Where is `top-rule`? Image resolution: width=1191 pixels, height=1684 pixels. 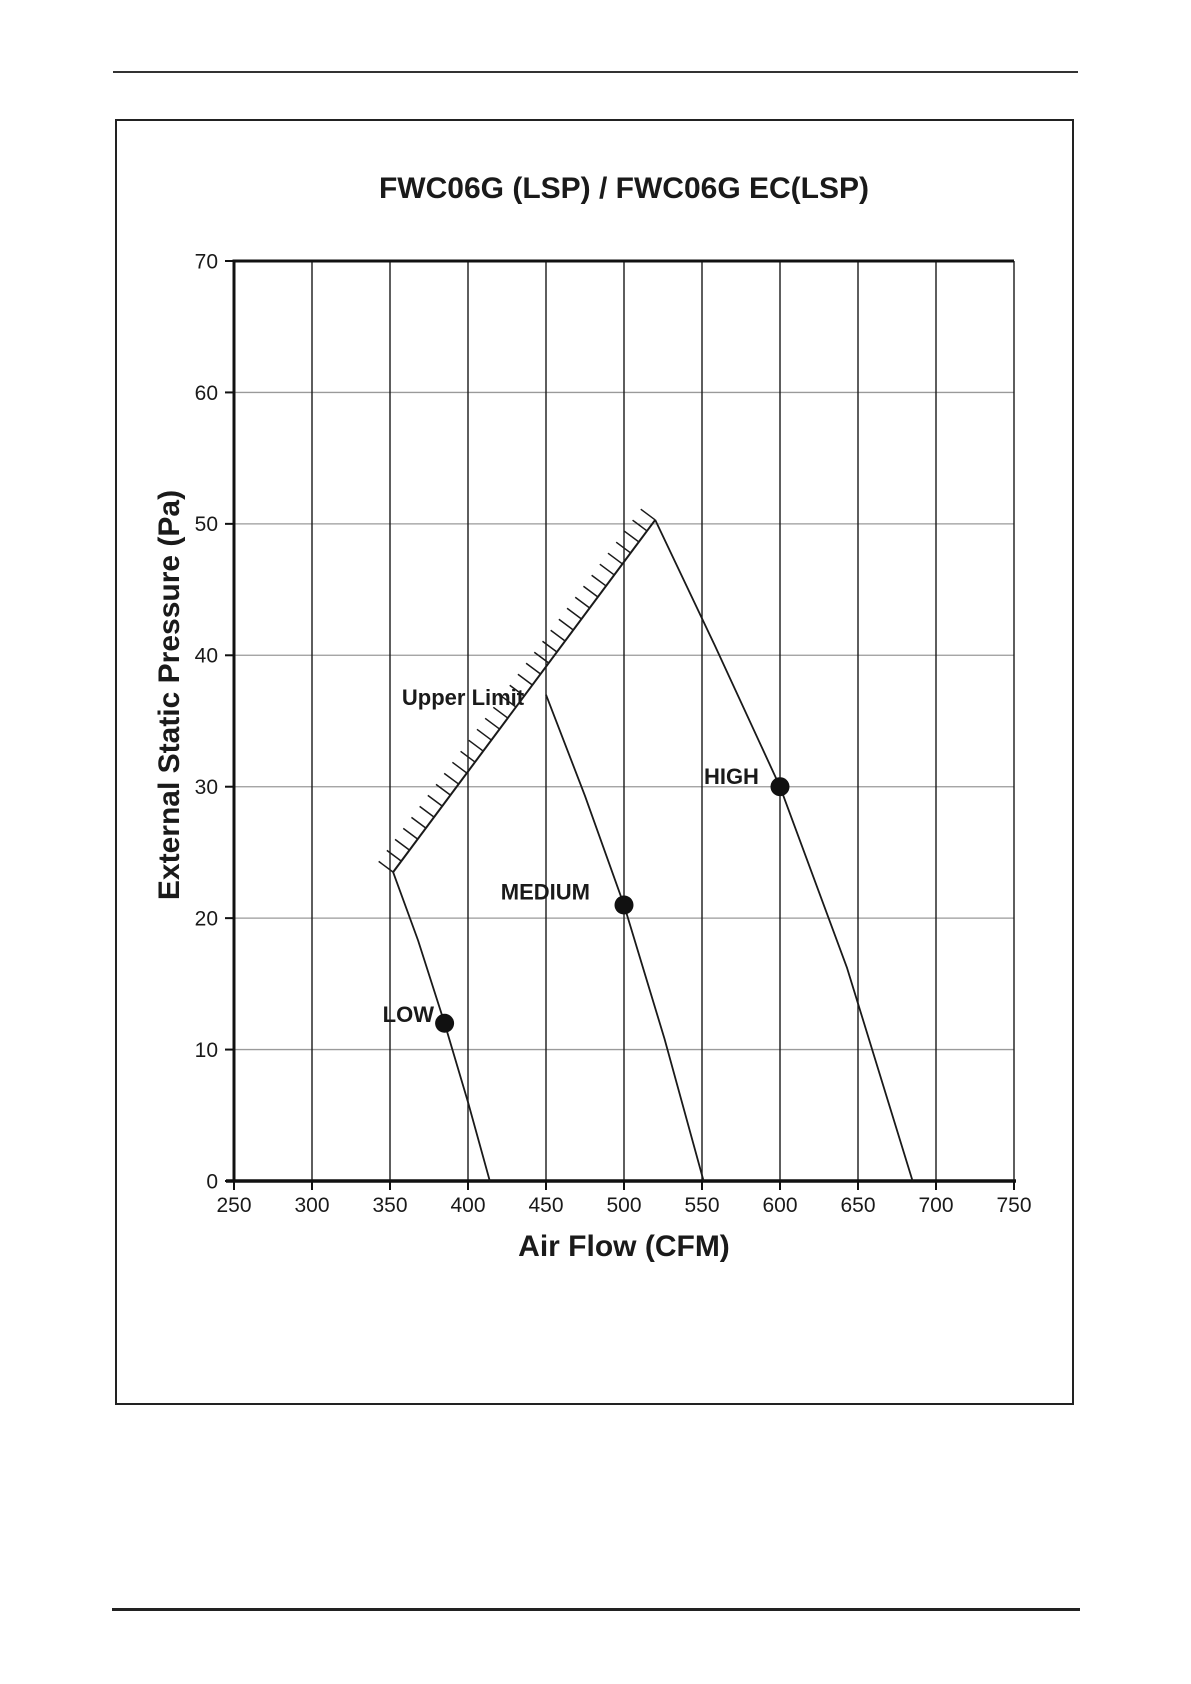 top-rule is located at coordinates (595, 72).